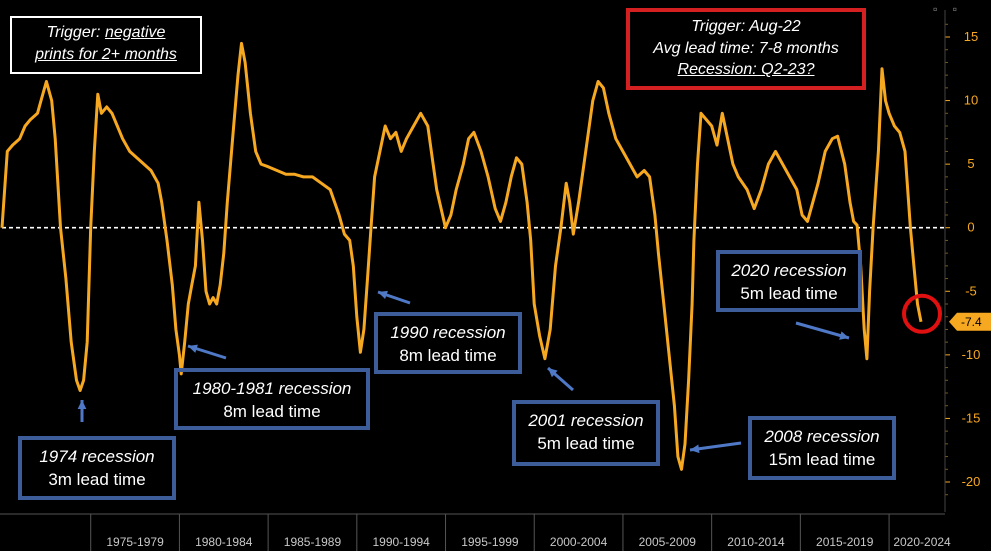  What do you see at coordinates (135, 32) in the screenshot?
I see `trigger-underline-1: negative` at bounding box center [135, 32].